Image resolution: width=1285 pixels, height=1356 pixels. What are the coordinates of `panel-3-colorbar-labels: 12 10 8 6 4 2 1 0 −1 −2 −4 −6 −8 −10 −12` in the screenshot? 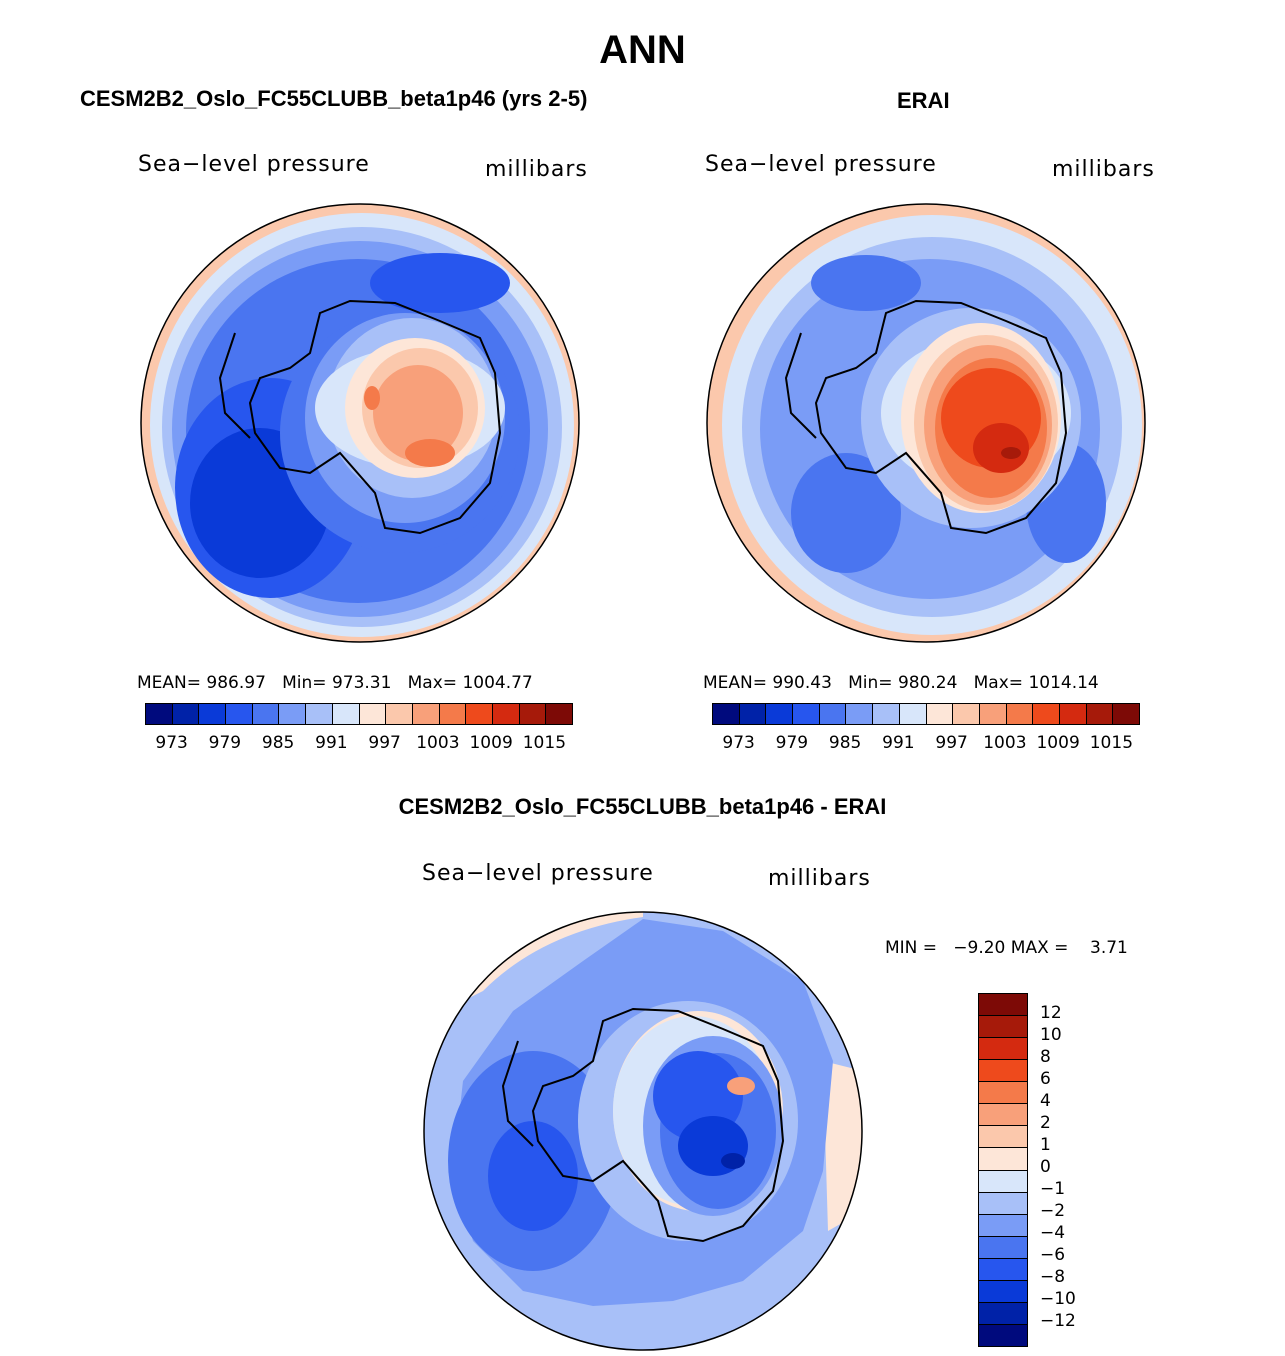 It's located at (1070, 1169).